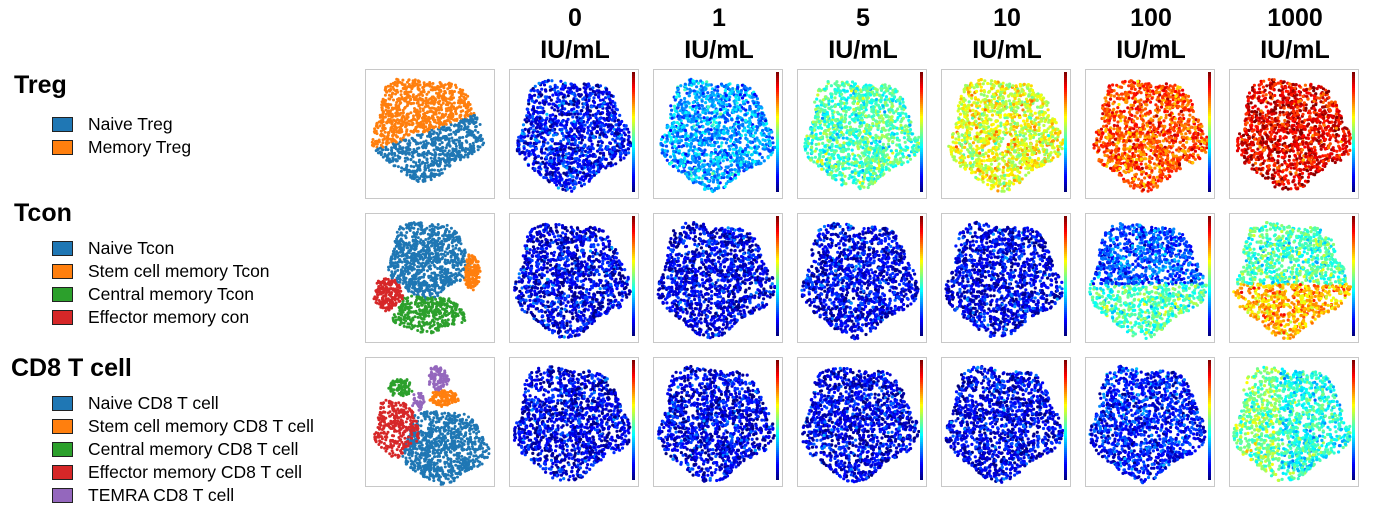  Describe the element at coordinates (575, 18) in the screenshot. I see `dose-label: 0` at that location.